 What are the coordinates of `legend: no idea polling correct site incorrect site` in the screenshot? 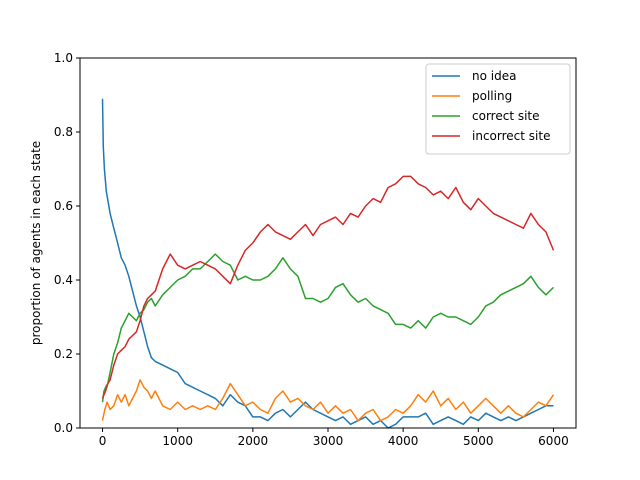 It's located at (498, 109).